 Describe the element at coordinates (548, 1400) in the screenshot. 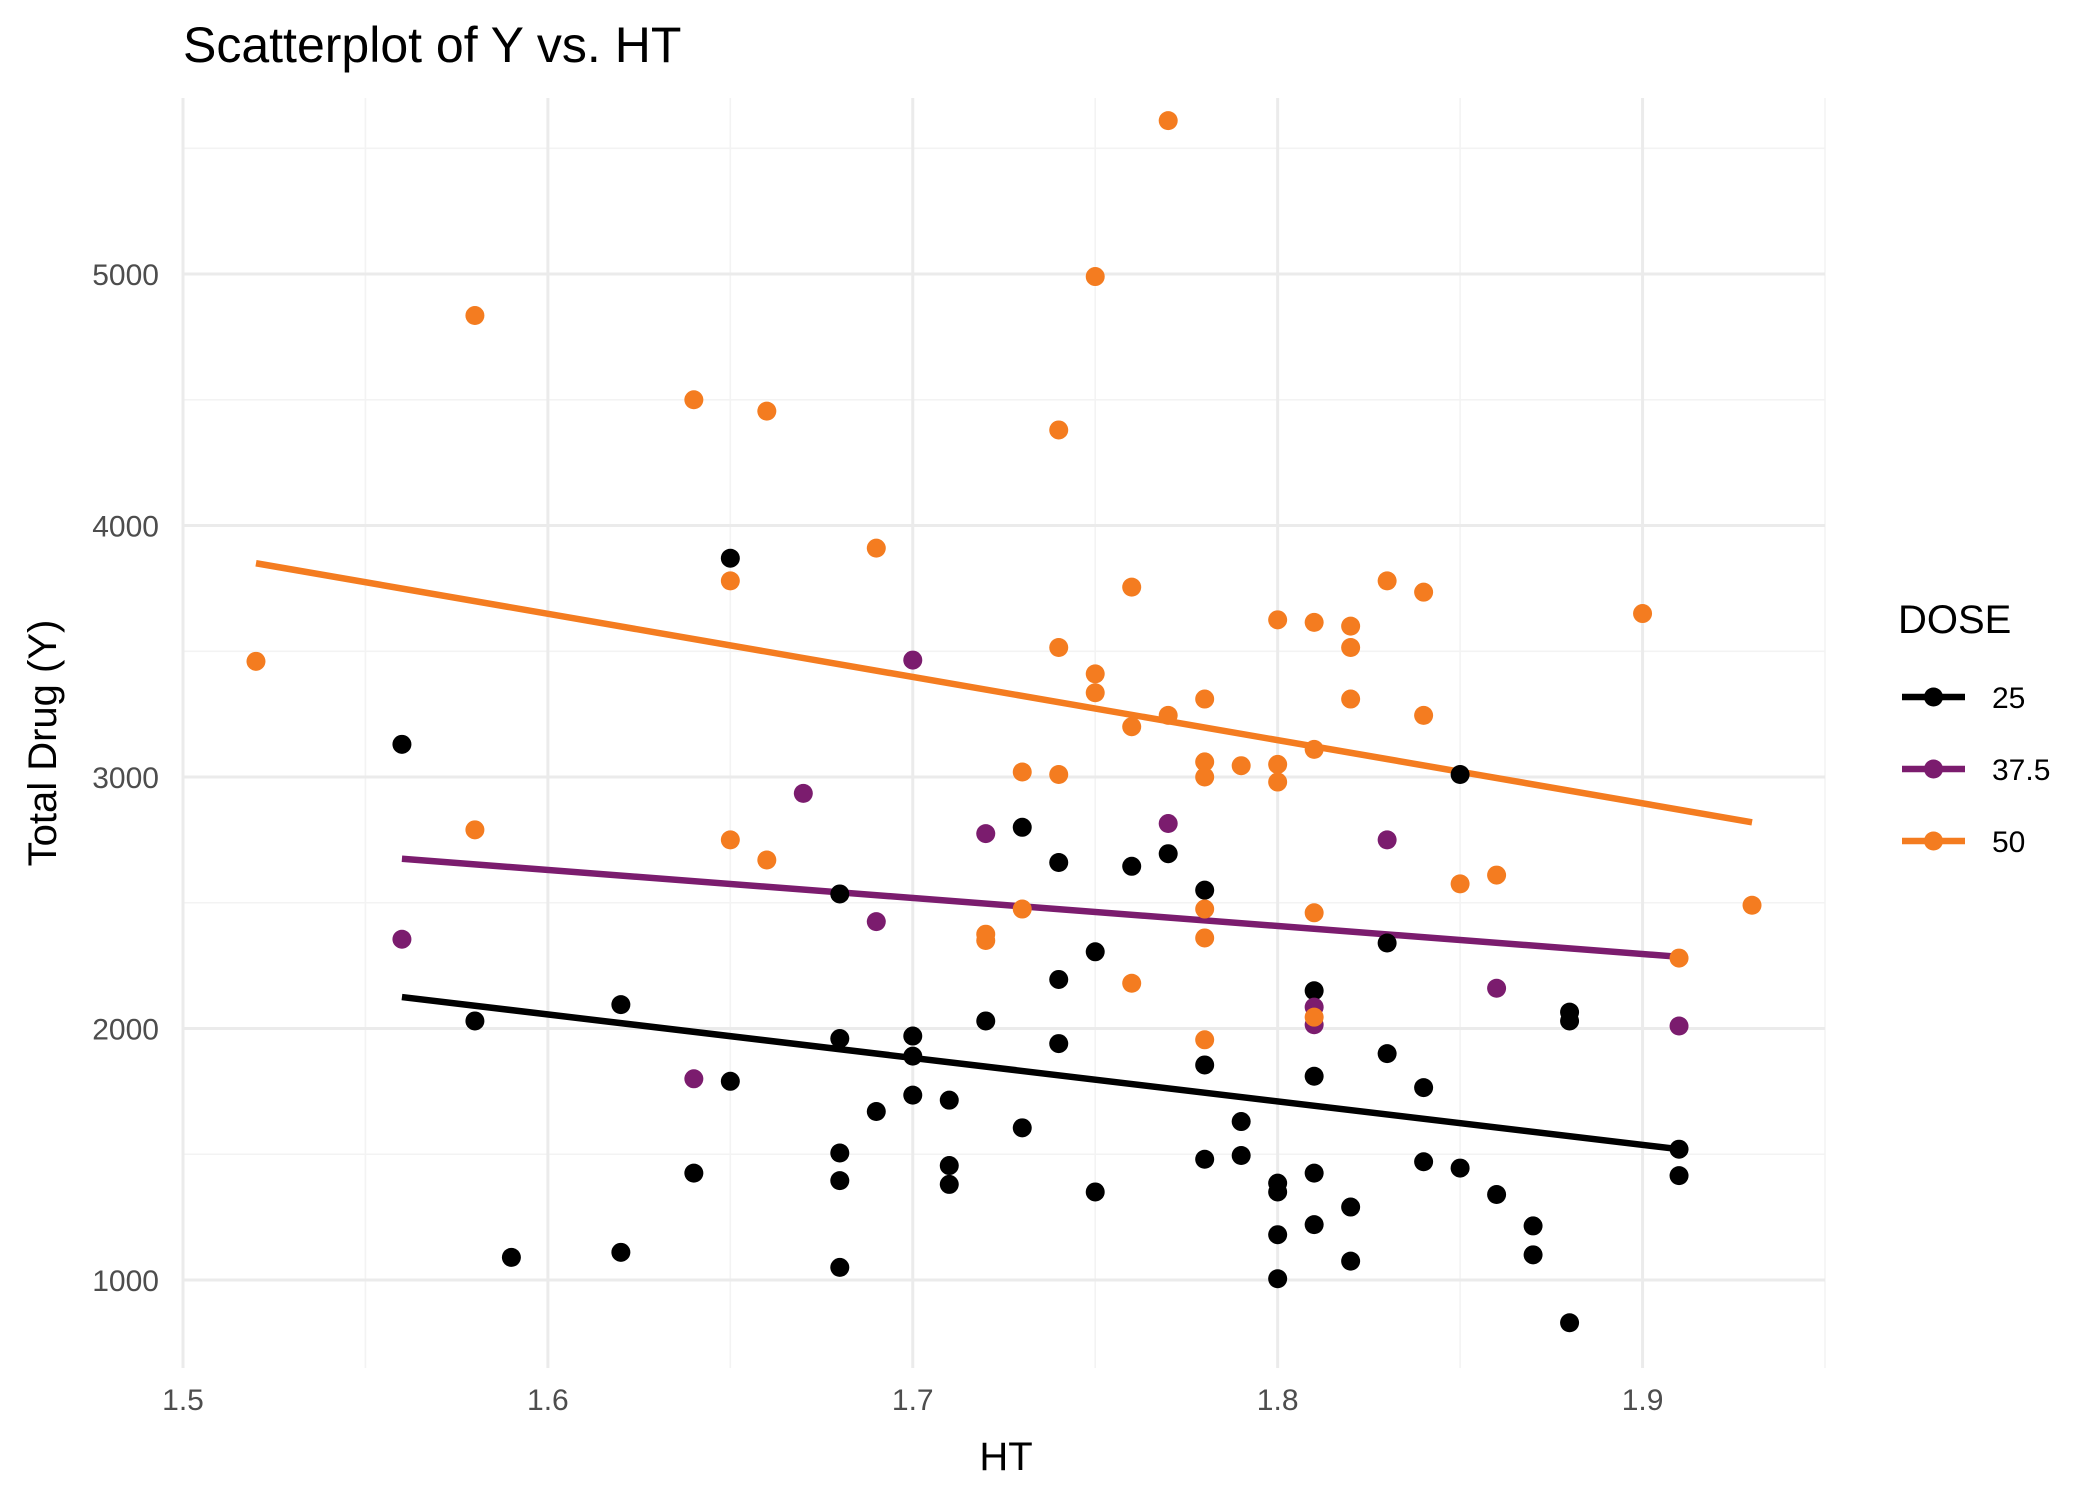

I see `x-tick-label: 1.6` at that location.